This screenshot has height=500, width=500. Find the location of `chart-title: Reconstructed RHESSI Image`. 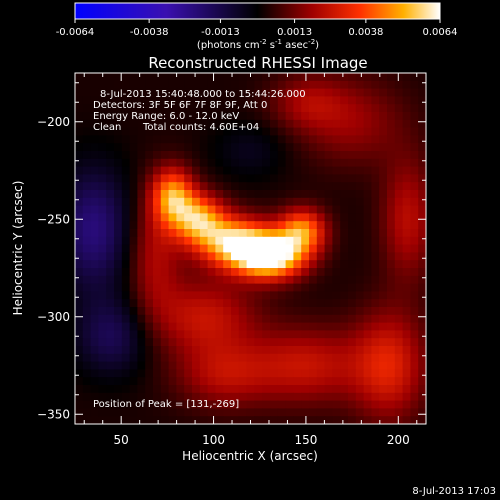

chart-title: Reconstructed RHESSI Image is located at coordinates (257, 63).